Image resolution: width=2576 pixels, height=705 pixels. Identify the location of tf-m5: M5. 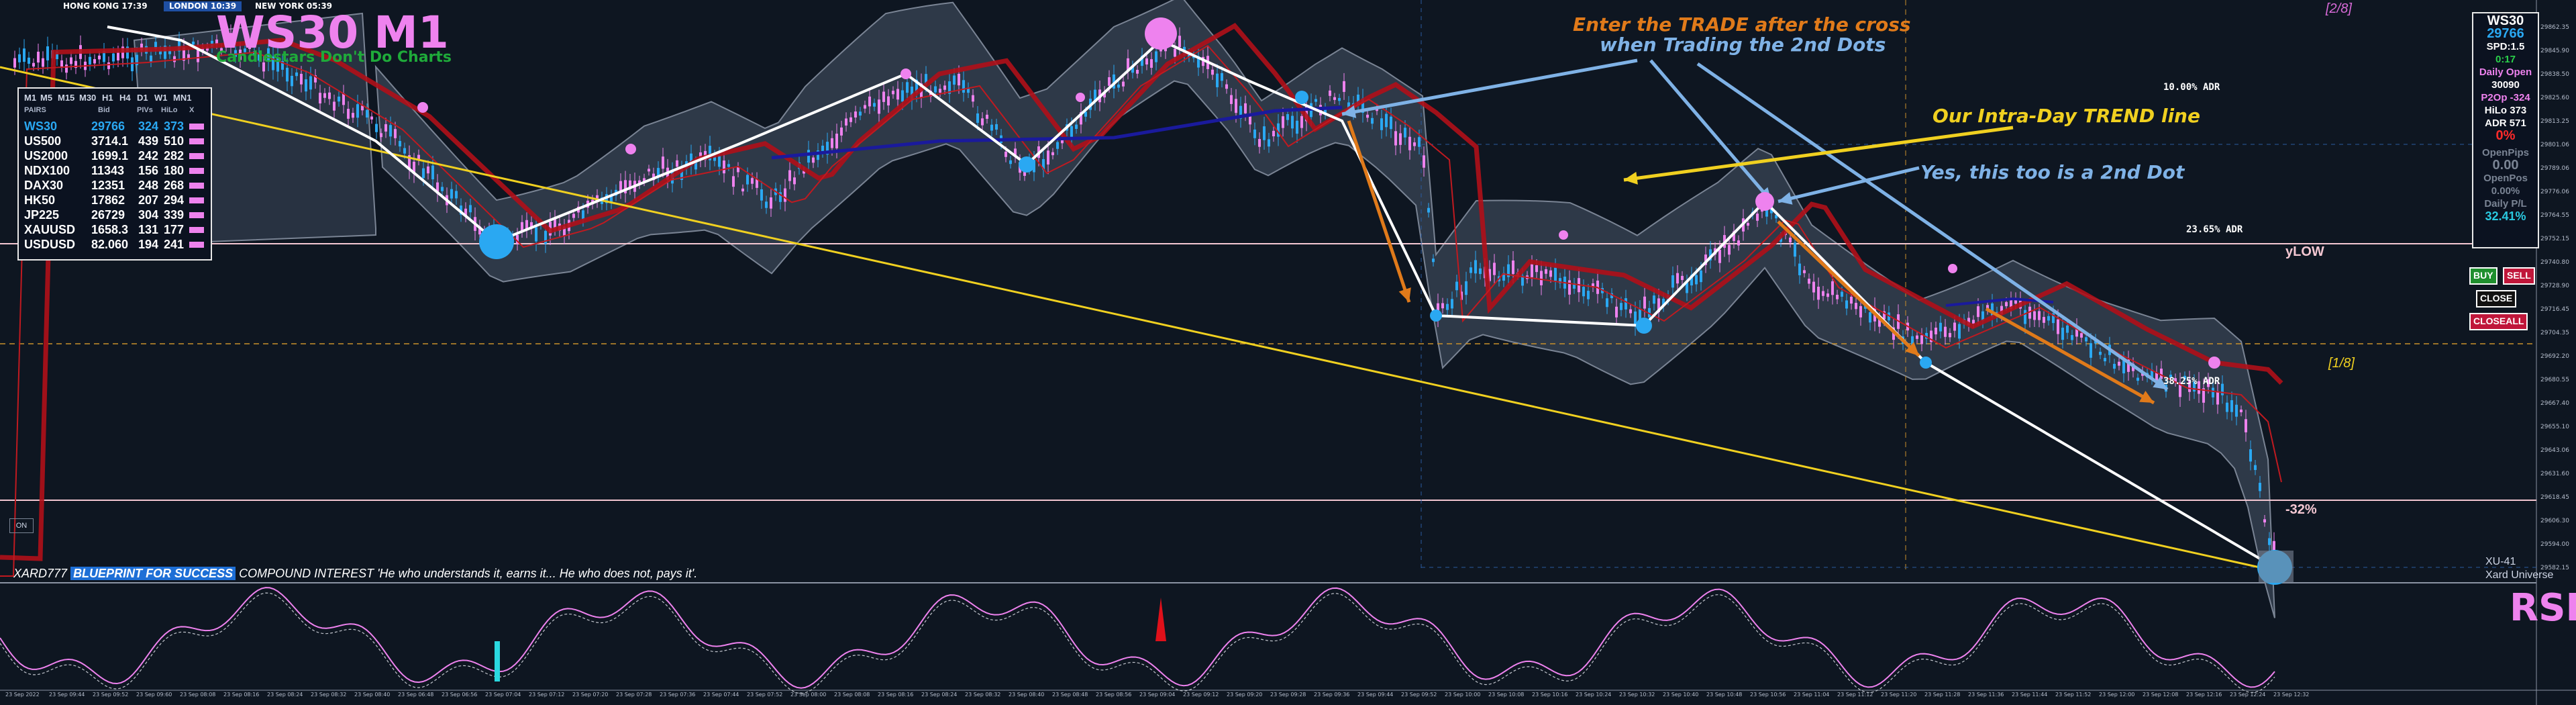
(46, 98).